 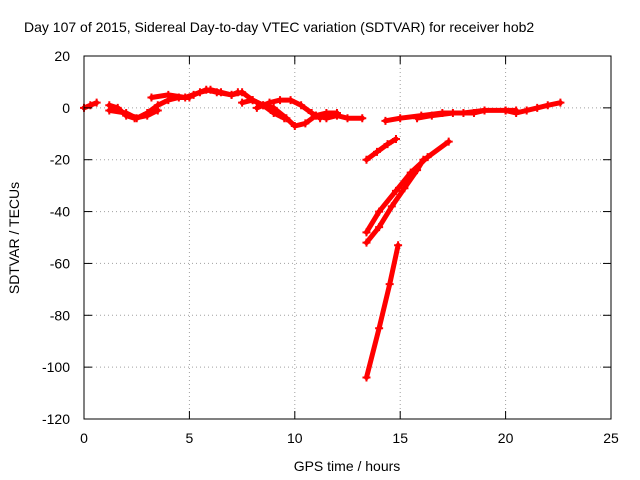 What do you see at coordinates (611, 438) in the screenshot?
I see `x-tick-label: 25` at bounding box center [611, 438].